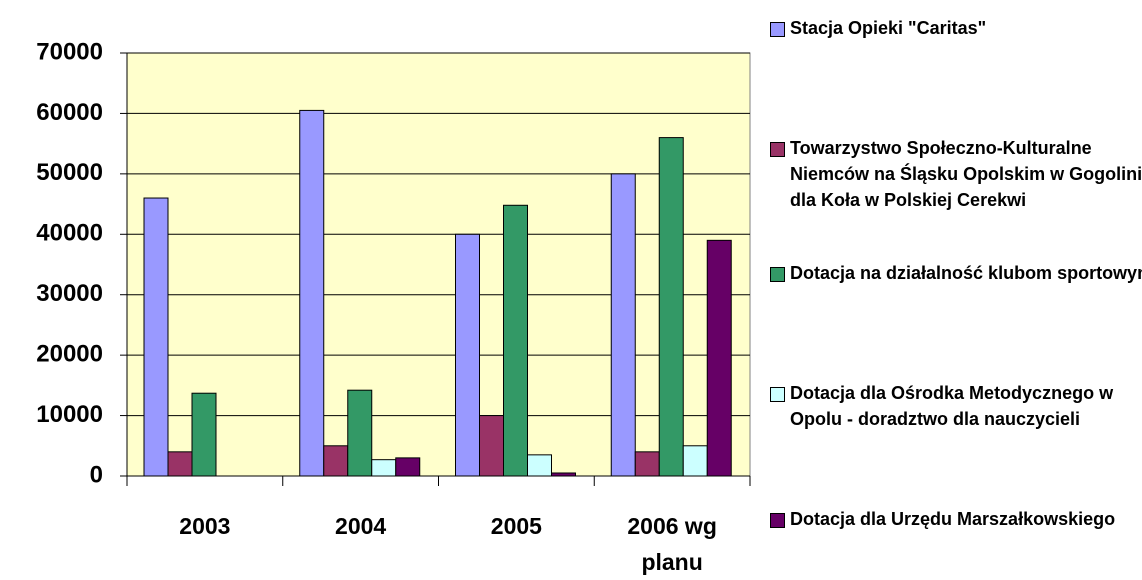  Describe the element at coordinates (69, 112) in the screenshot. I see `y-tick-label: 60000` at that location.